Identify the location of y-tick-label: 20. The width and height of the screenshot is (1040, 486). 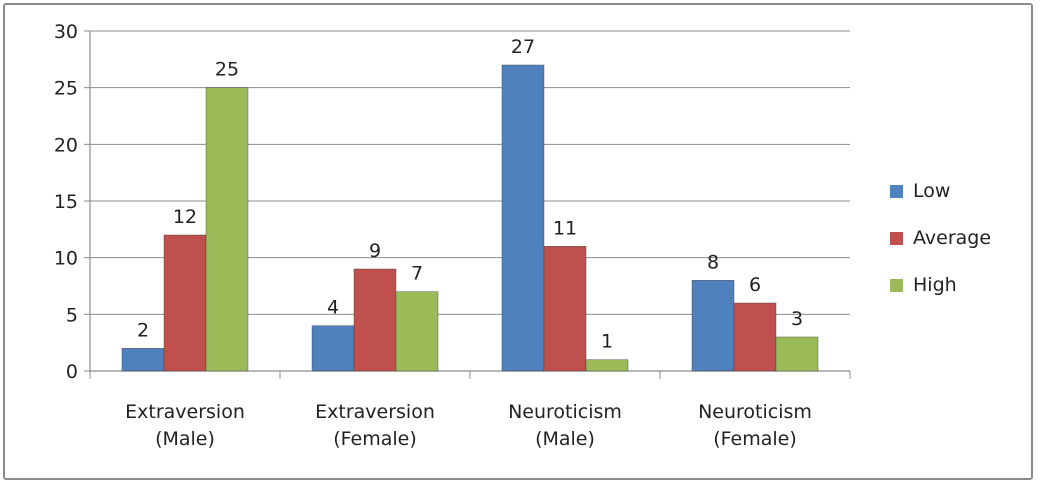
(66, 145).